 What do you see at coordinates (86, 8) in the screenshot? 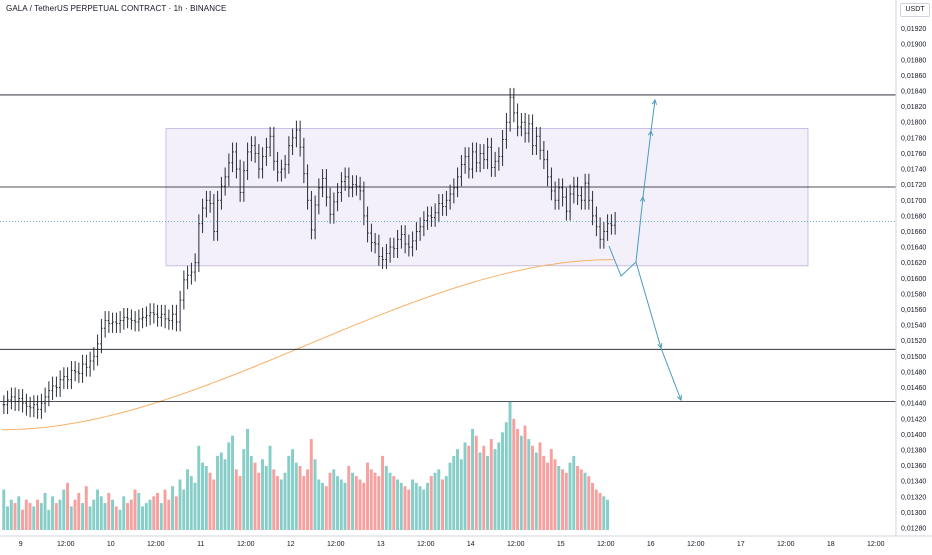
I see `symbol-name: GALA / TetherUS PERPETUAL CONTRACT` at bounding box center [86, 8].